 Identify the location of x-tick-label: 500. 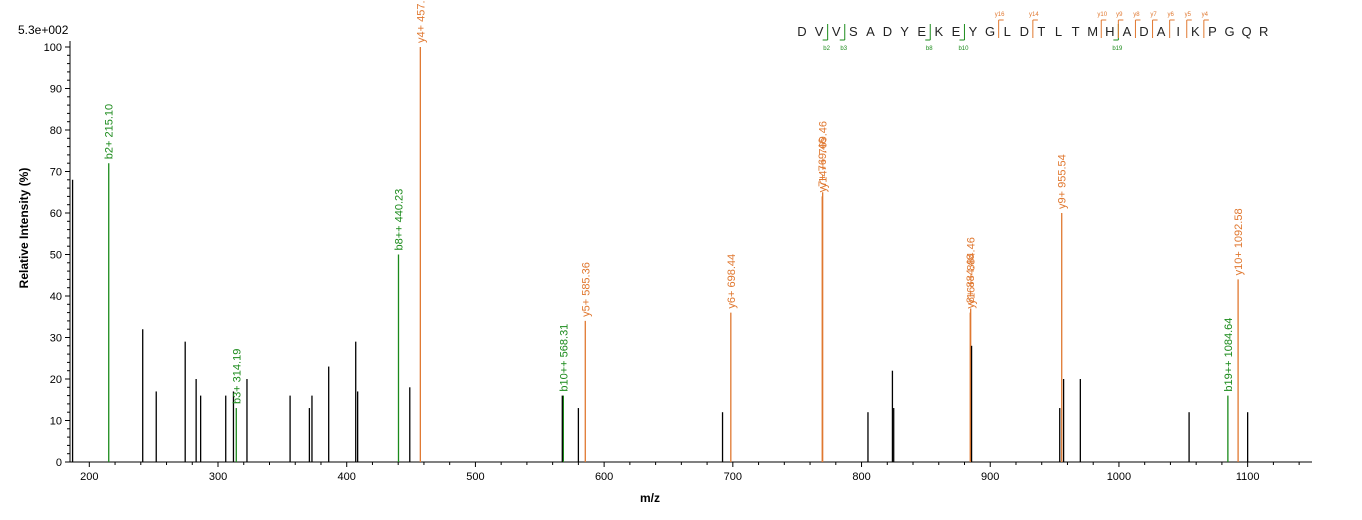
(475, 477).